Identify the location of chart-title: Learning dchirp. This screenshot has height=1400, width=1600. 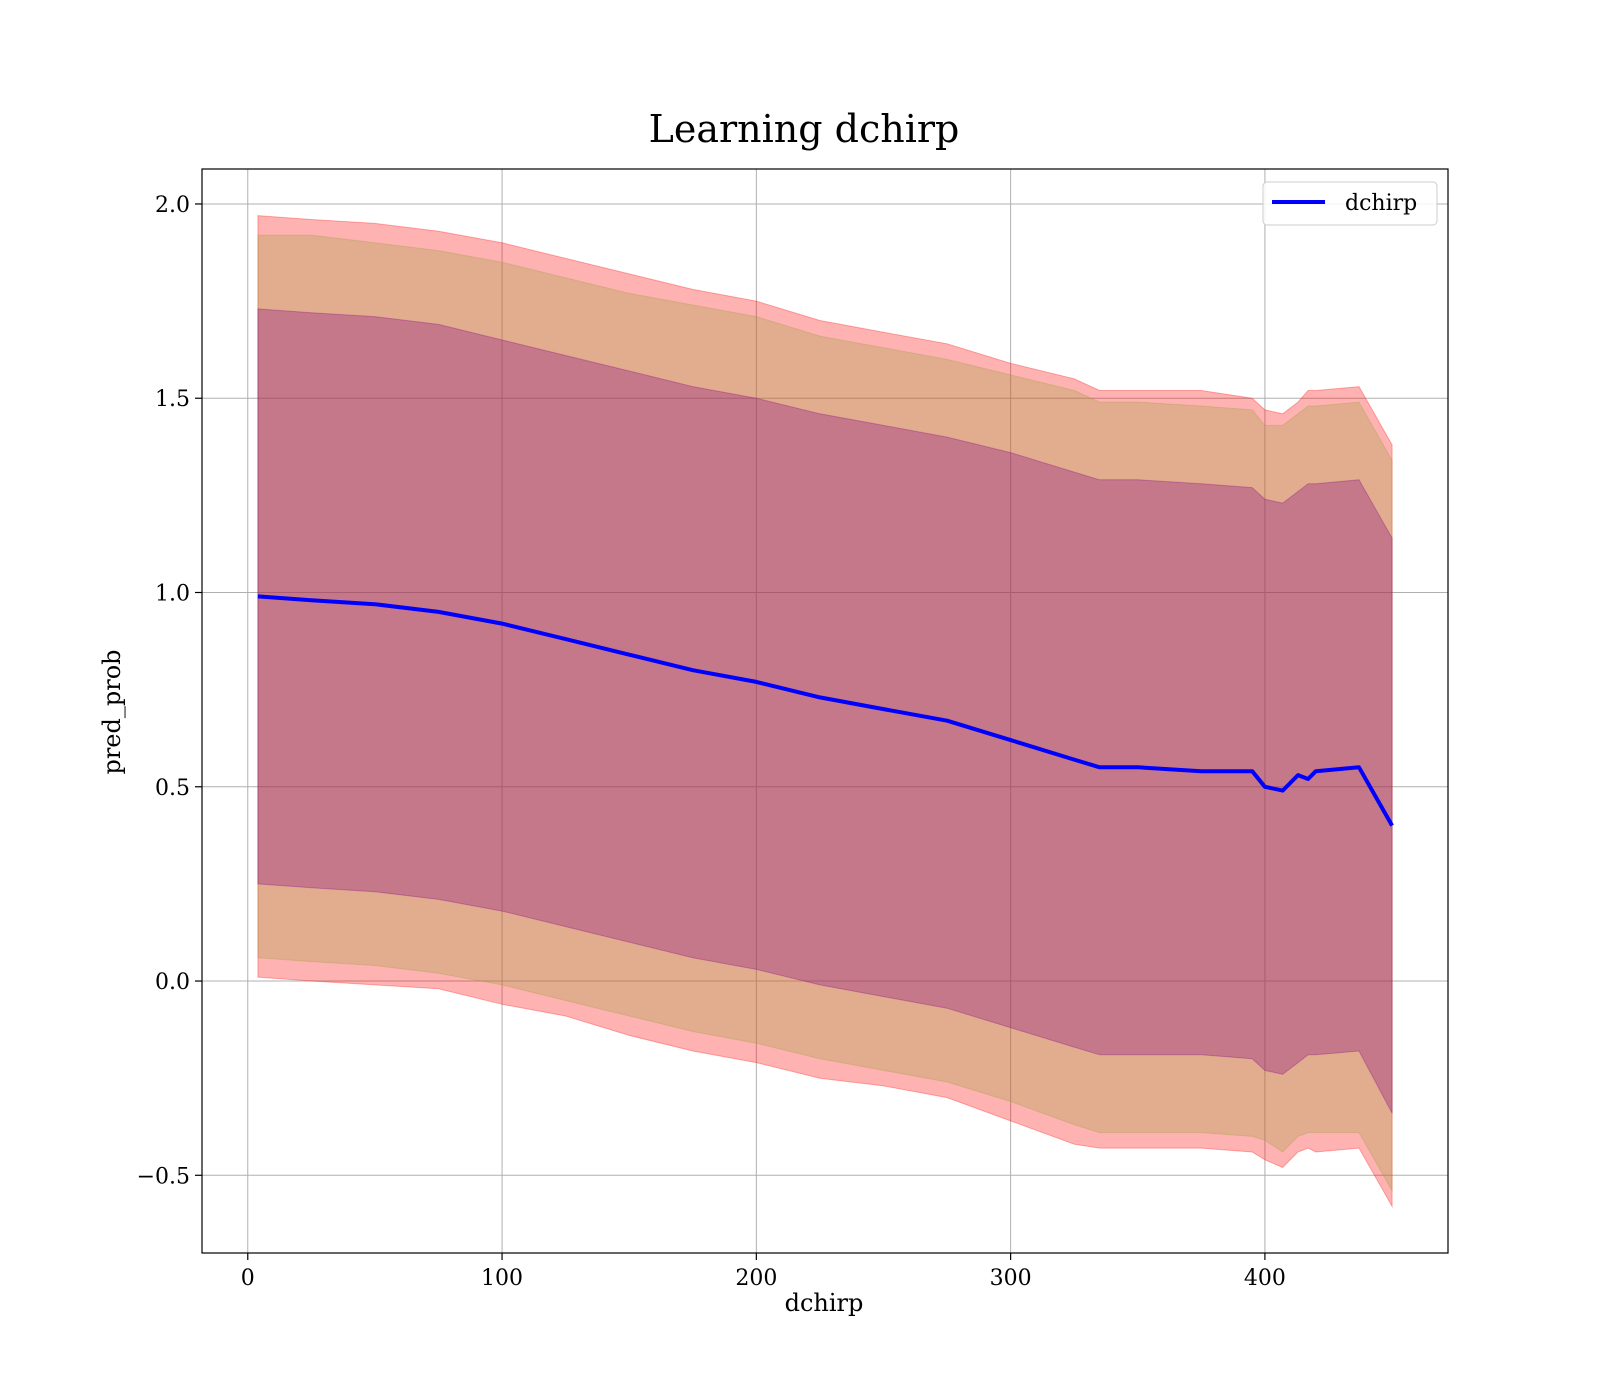
(804, 129).